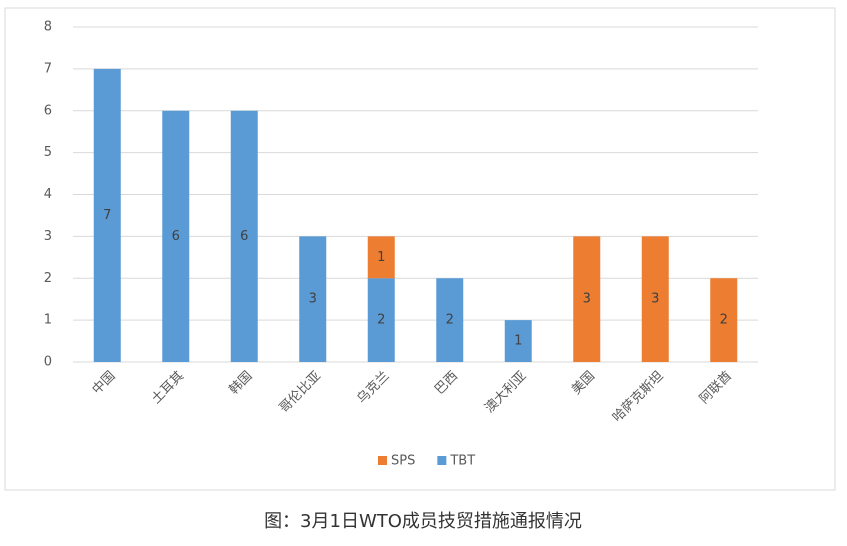  I want to click on y-tick-label: 3, so click(48, 236).